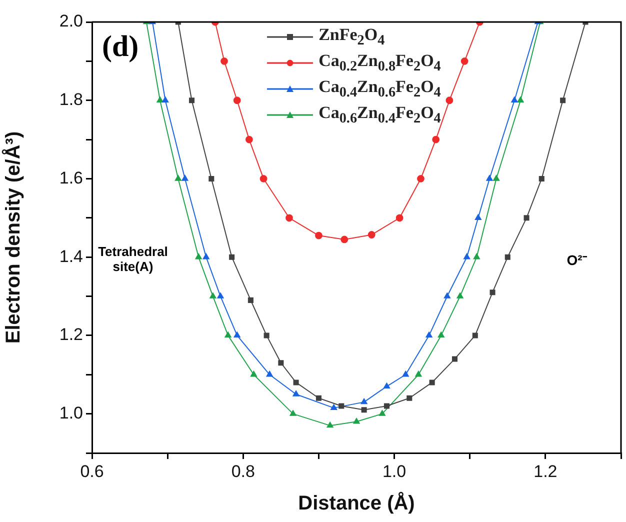  I want to click on x-tick-label: 0.6, so click(92, 471).